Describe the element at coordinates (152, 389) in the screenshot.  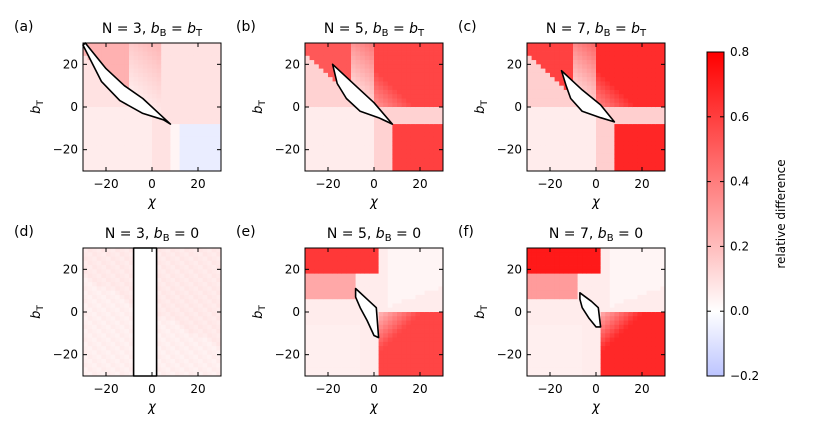
I see `x-tick-label: 0` at that location.